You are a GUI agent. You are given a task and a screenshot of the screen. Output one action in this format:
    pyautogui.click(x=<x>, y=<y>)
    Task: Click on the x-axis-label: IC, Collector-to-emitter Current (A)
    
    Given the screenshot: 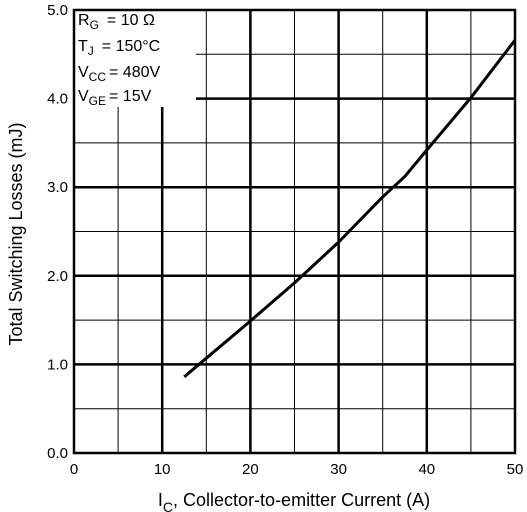 What is the action you would take?
    pyautogui.click(x=294, y=501)
    